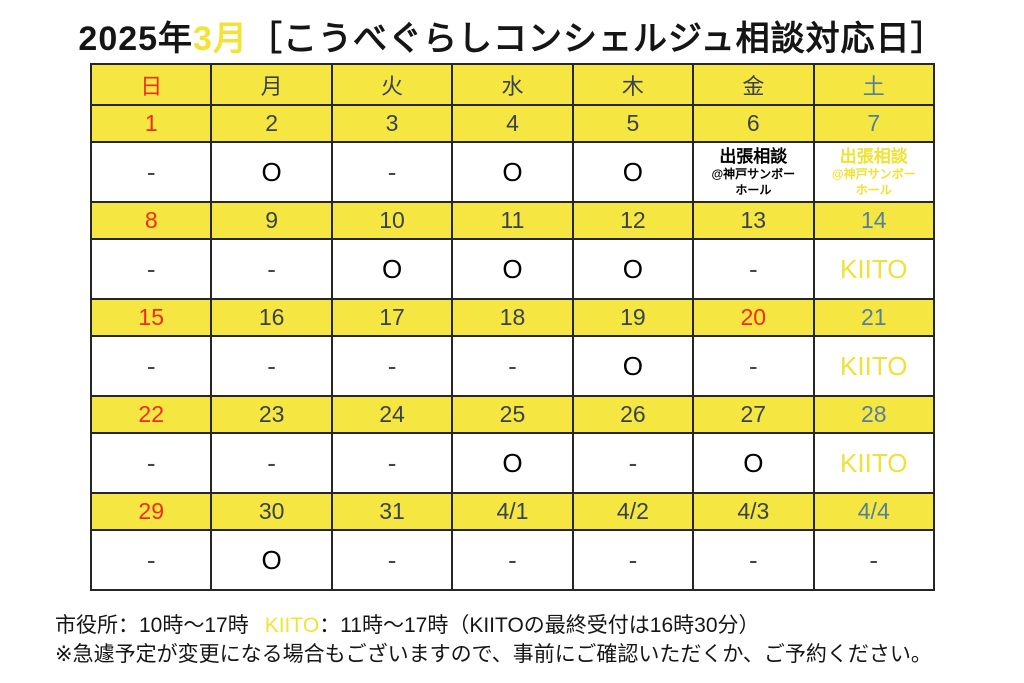  Describe the element at coordinates (392, 123) in the screenshot. I see `date-cell: 3` at that location.